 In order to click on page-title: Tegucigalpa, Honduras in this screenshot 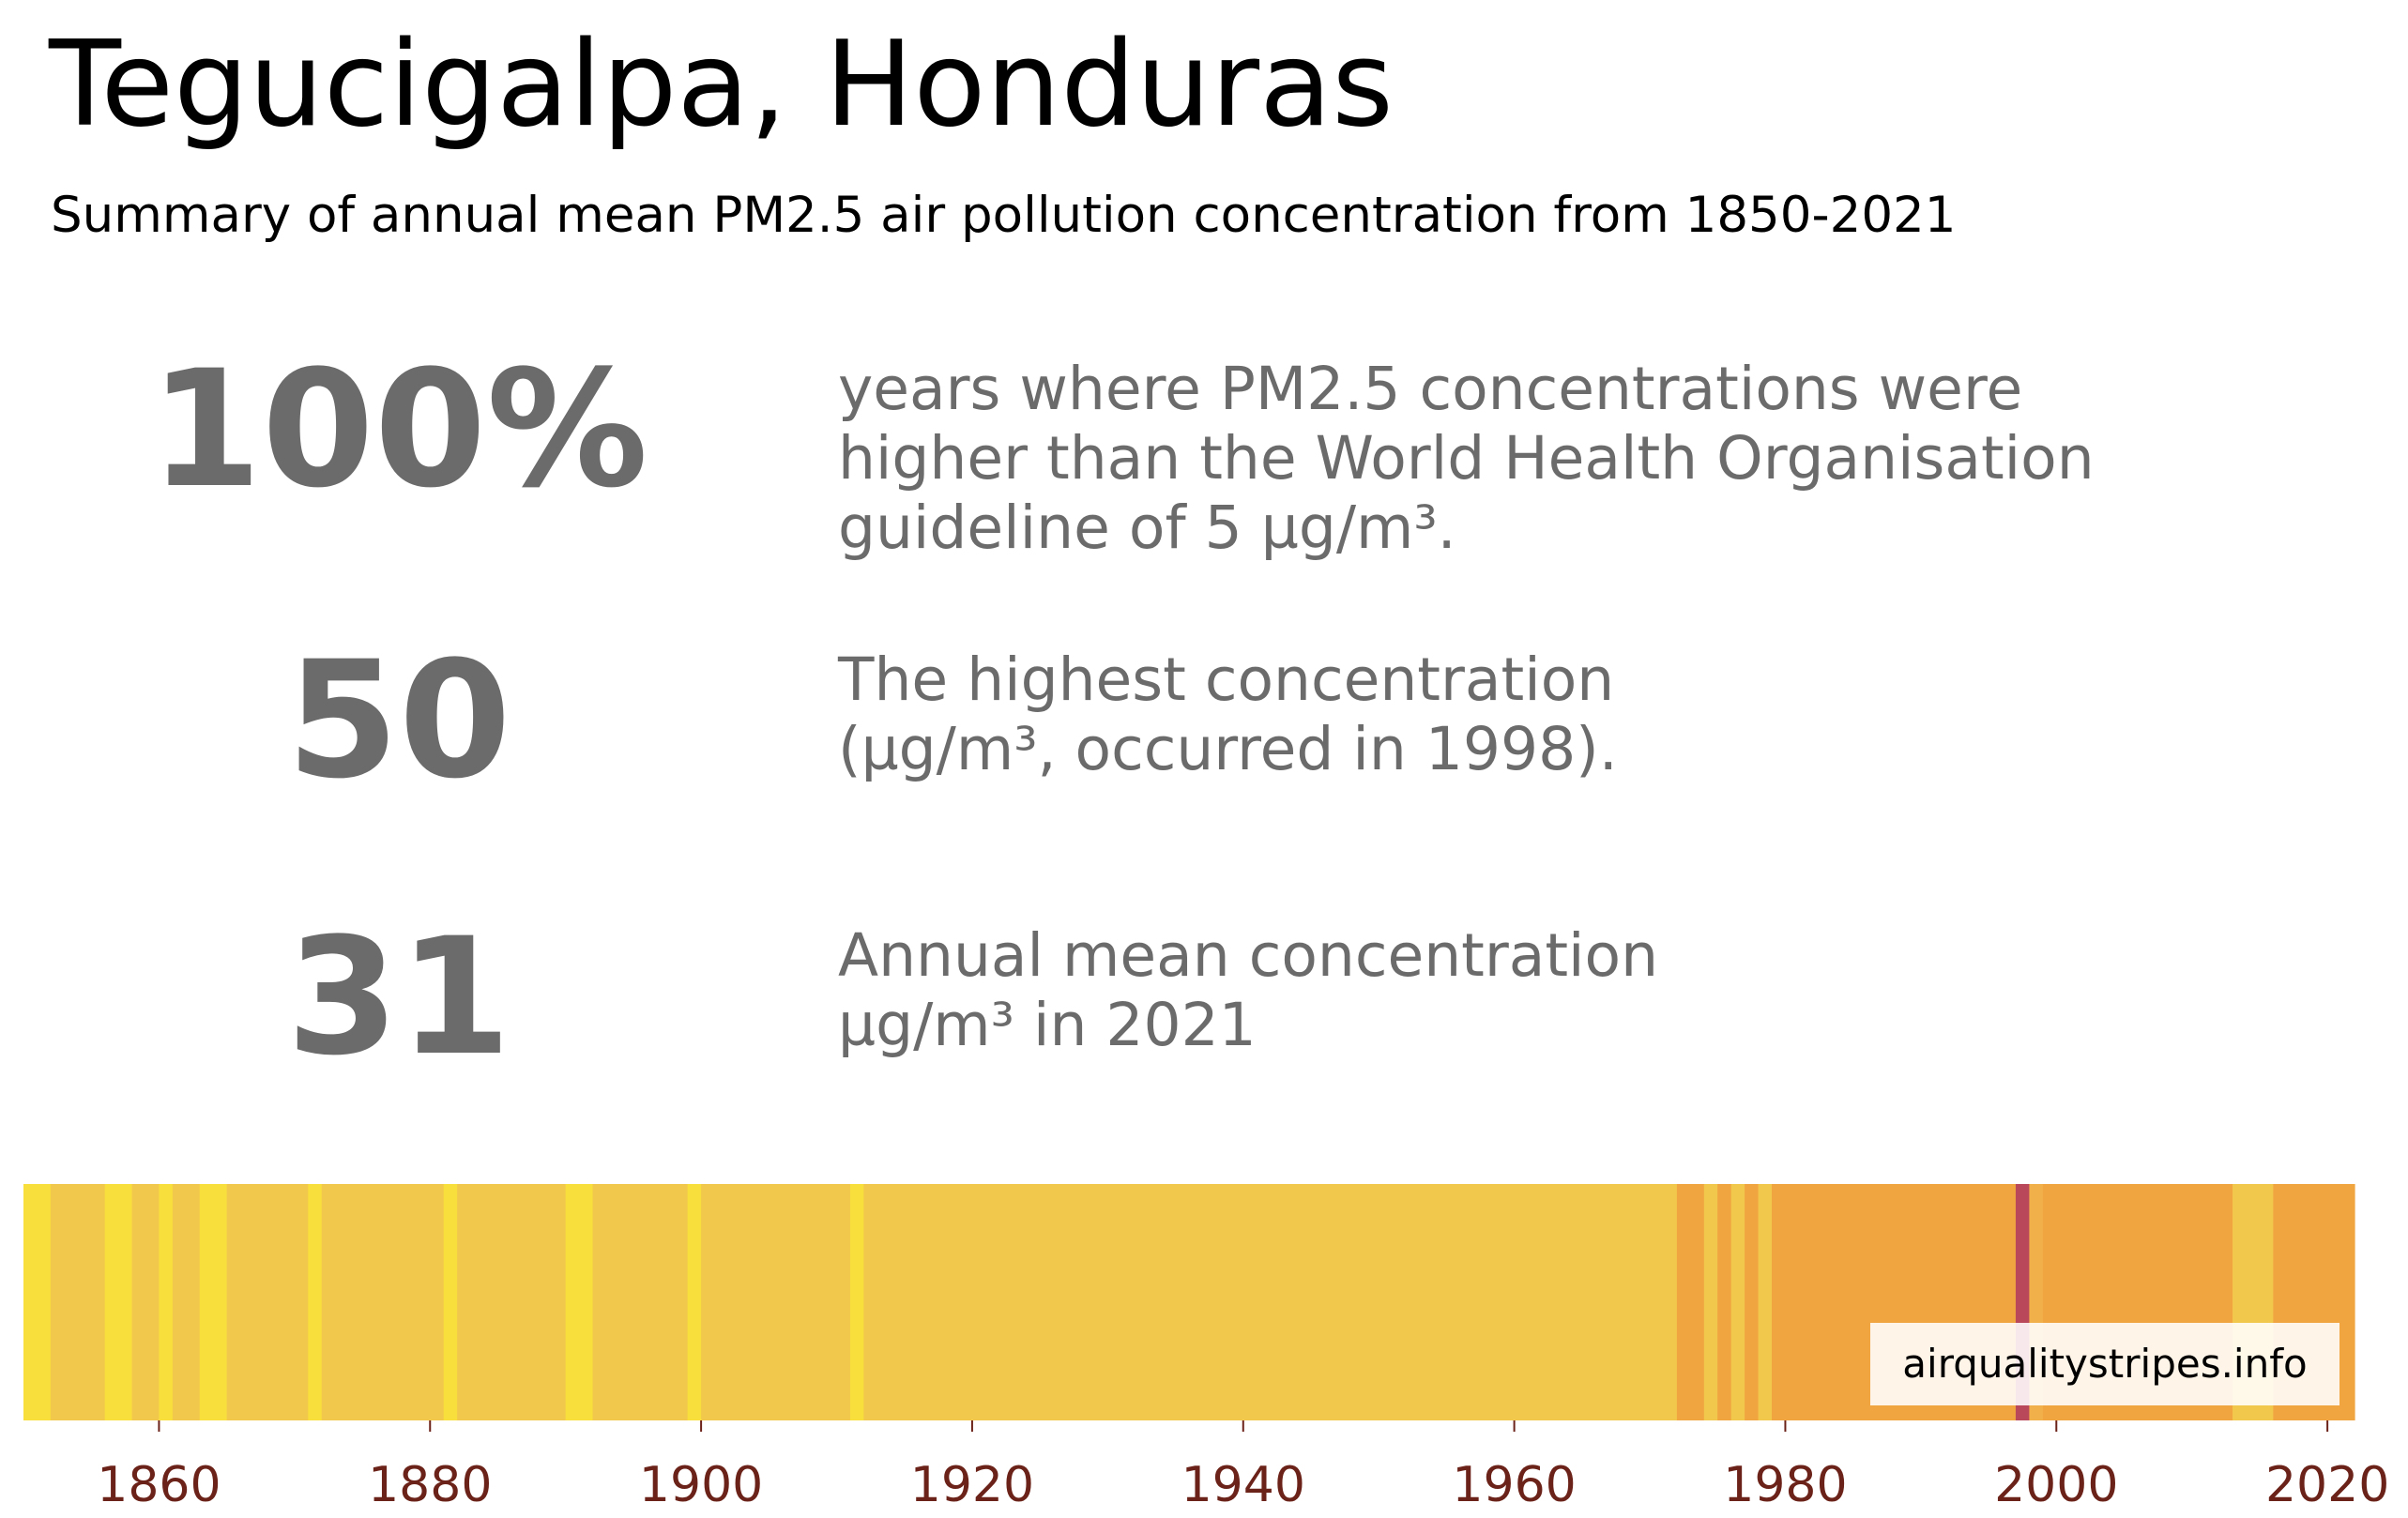, I will do `click(721, 84)`.